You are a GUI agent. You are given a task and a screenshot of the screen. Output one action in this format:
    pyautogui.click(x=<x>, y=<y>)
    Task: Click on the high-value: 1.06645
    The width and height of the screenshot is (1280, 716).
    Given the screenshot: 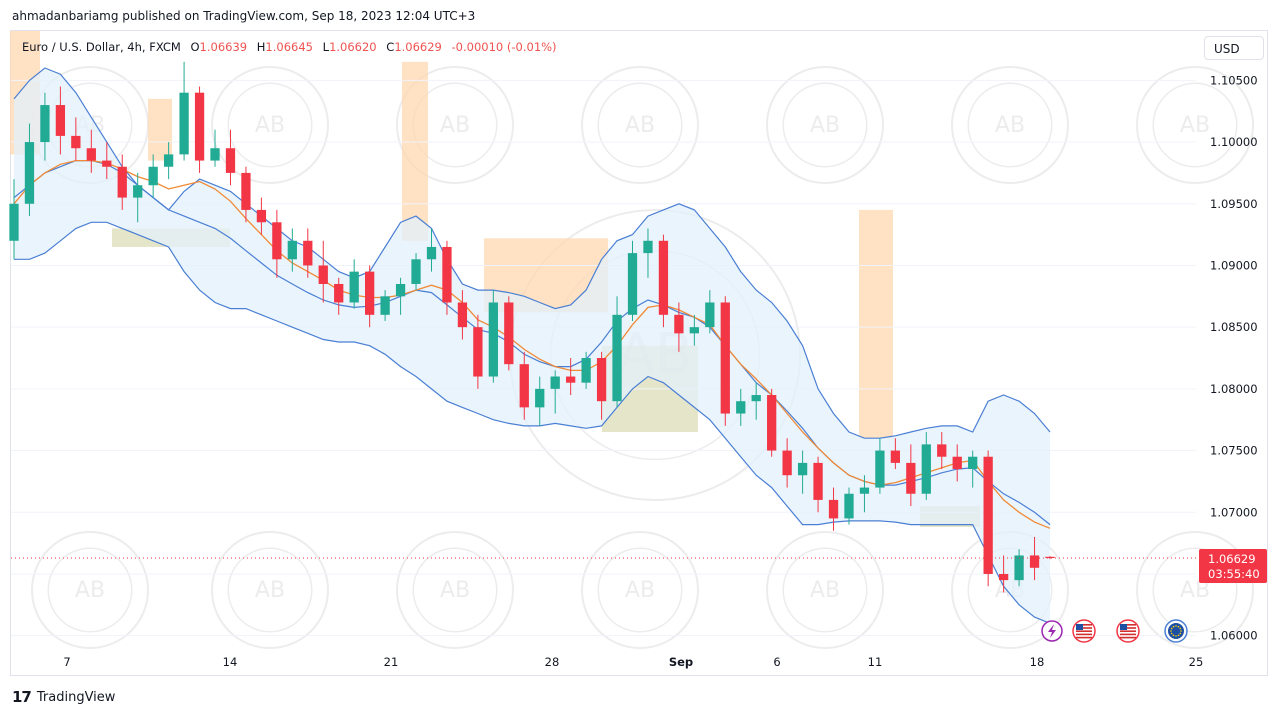 What is the action you would take?
    pyautogui.click(x=289, y=47)
    